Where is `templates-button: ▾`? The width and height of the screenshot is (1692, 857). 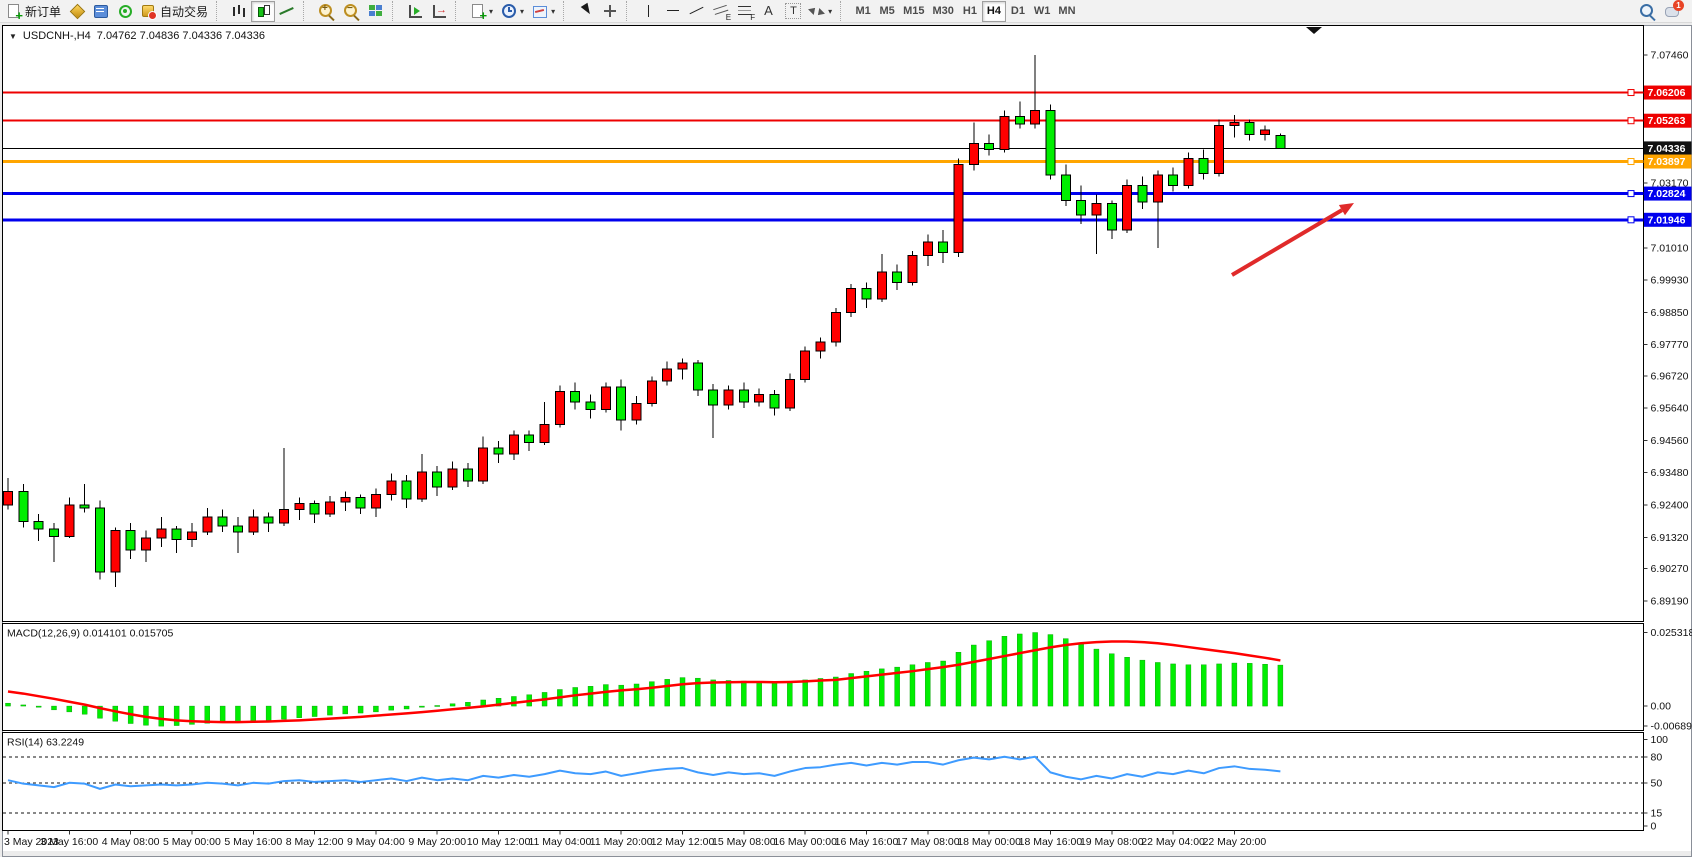 templates-button: ▾ is located at coordinates (543, 11).